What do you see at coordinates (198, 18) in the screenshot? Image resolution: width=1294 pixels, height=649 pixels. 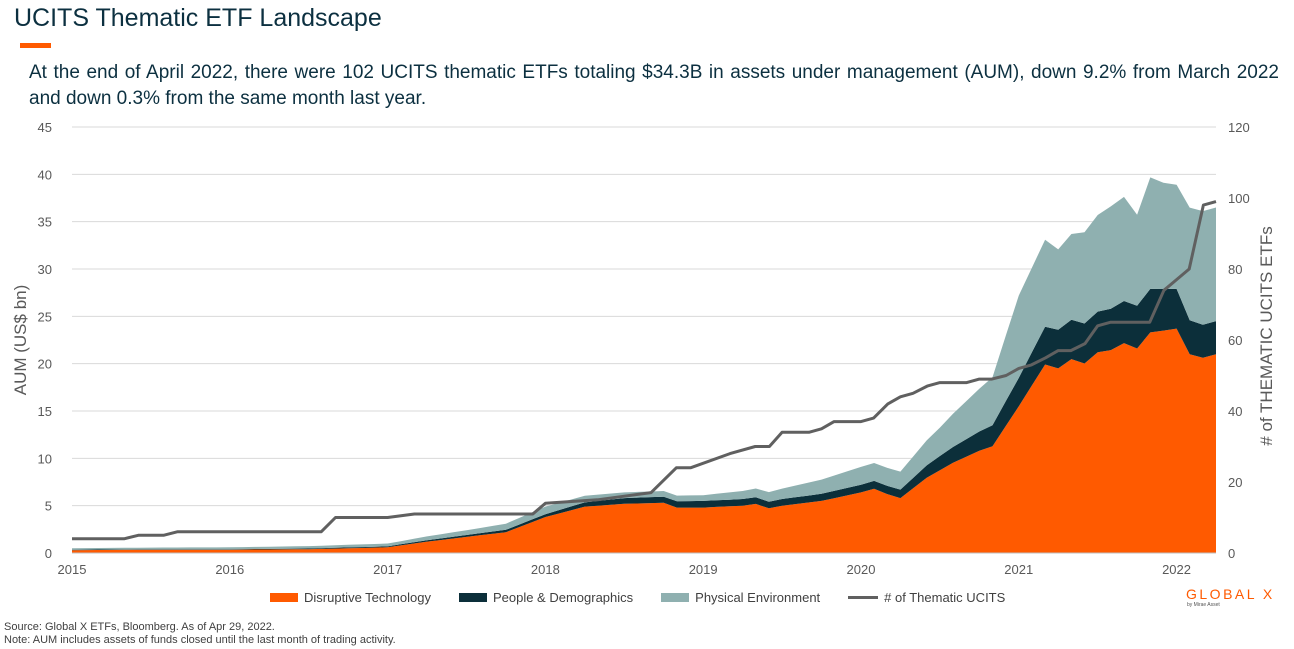 I see `page-title: UCITS Thematic ETF Landscape` at bounding box center [198, 18].